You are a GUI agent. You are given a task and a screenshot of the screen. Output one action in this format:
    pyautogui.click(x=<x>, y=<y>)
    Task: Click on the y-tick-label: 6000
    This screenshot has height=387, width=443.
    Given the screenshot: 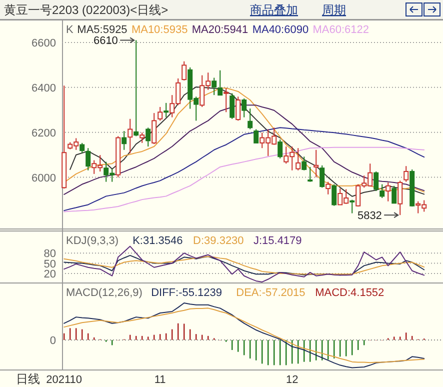 What is the action you would take?
    pyautogui.click(x=44, y=178)
    